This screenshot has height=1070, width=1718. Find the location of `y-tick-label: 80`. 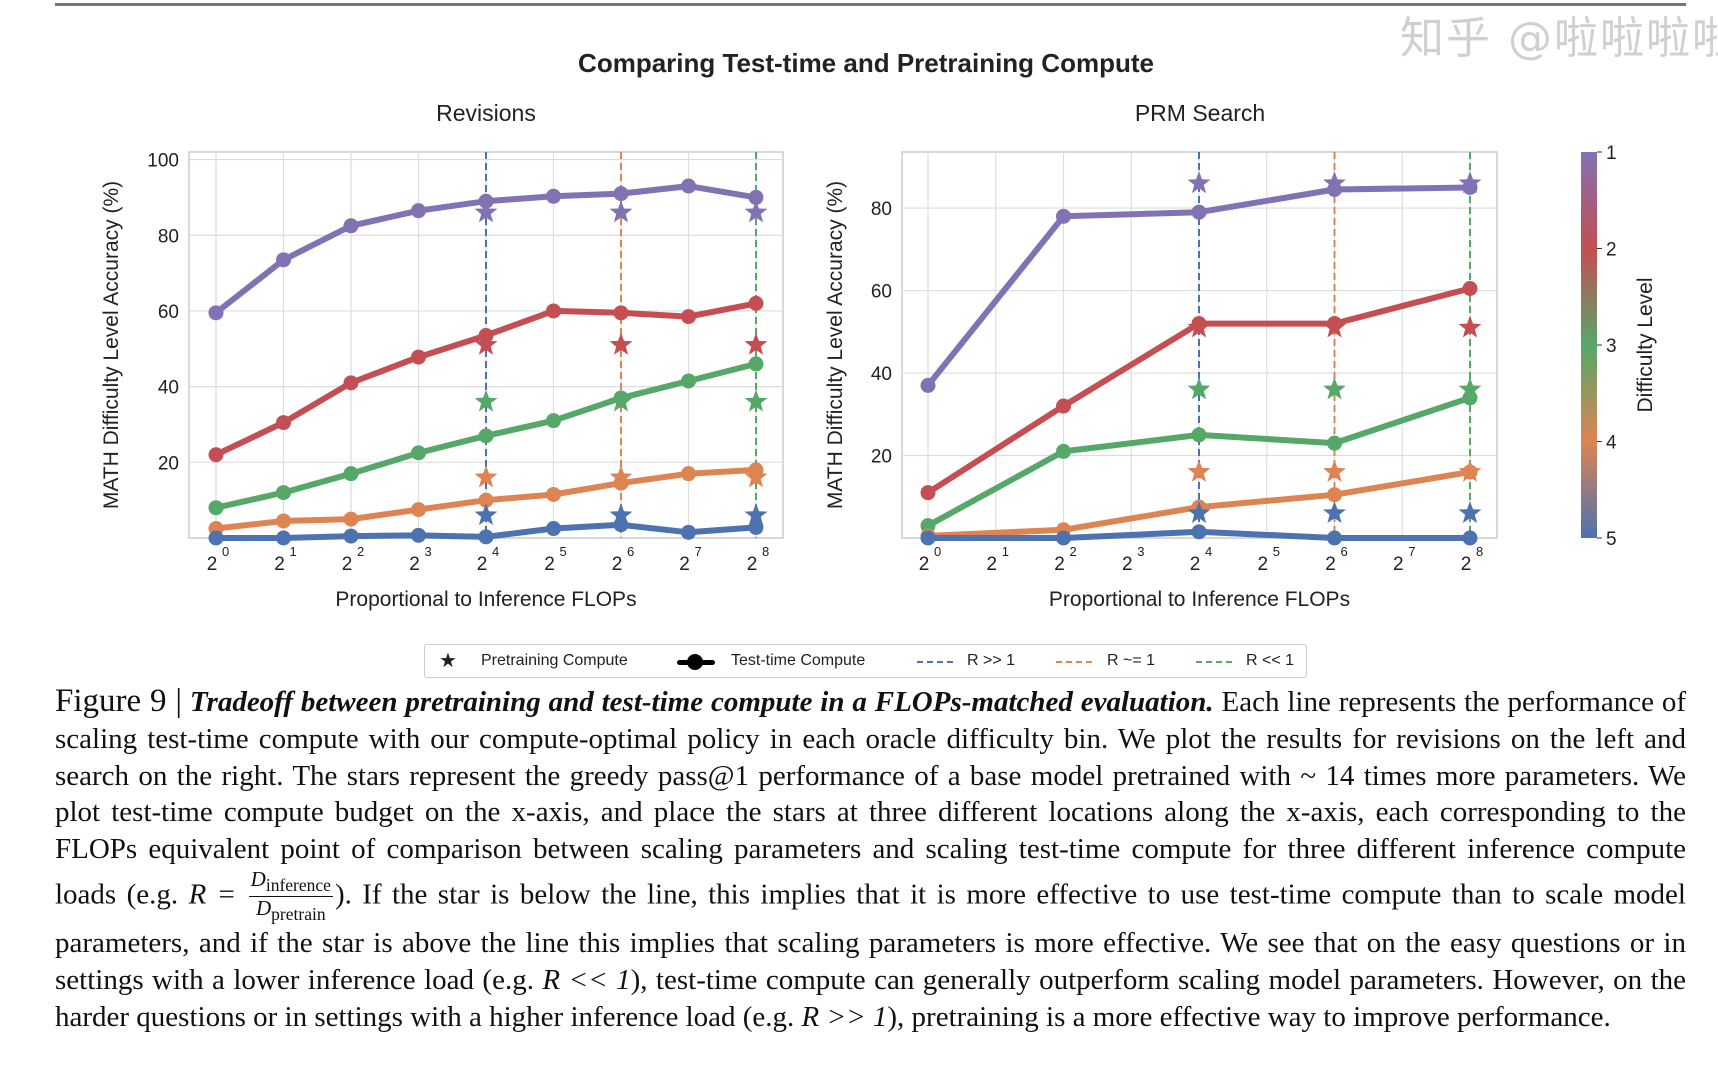

y-tick-label: 80 is located at coordinates (881, 209).